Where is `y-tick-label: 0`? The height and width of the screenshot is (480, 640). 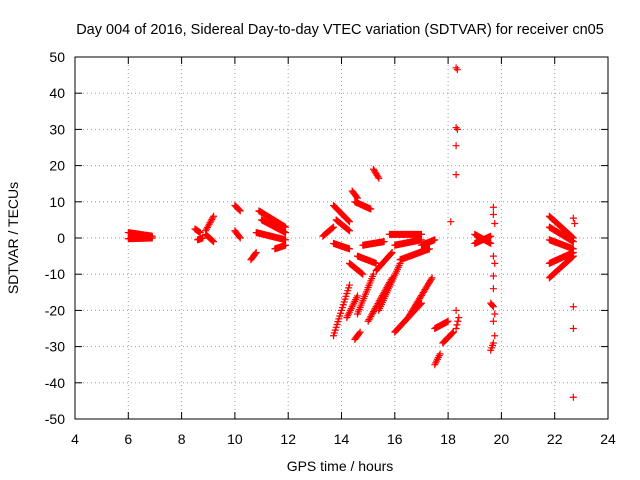
y-tick-label: 0 is located at coordinates (61, 238).